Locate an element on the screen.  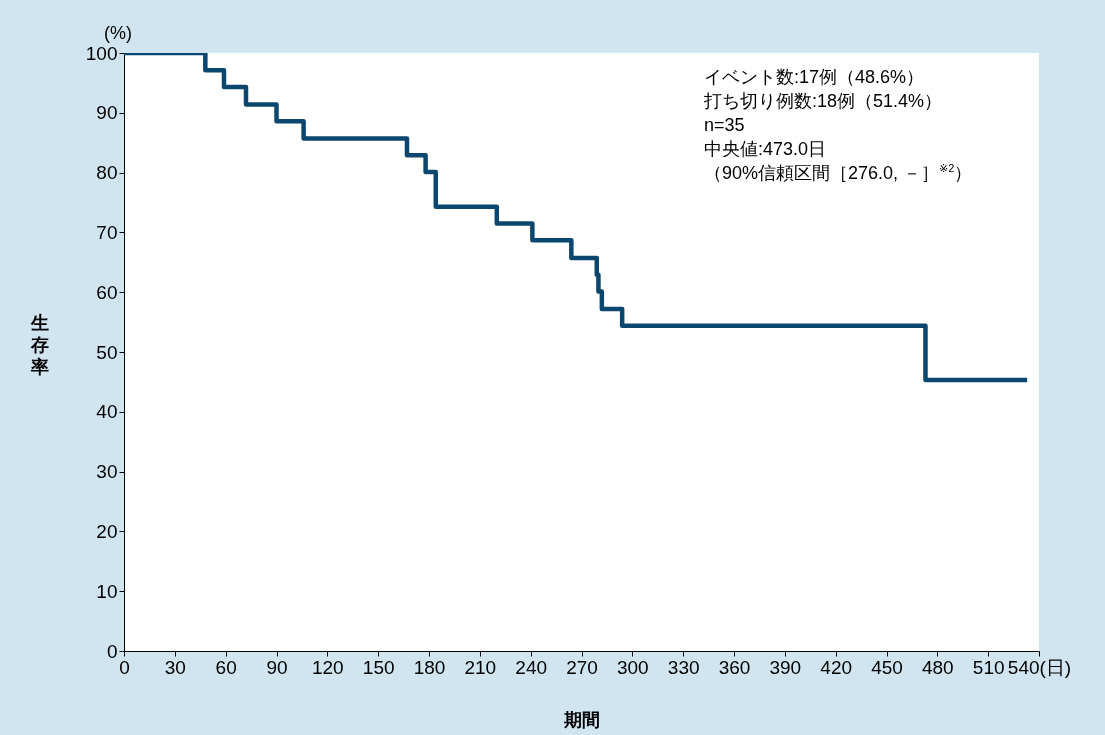
annotation: n=35 is located at coordinates (724, 125).